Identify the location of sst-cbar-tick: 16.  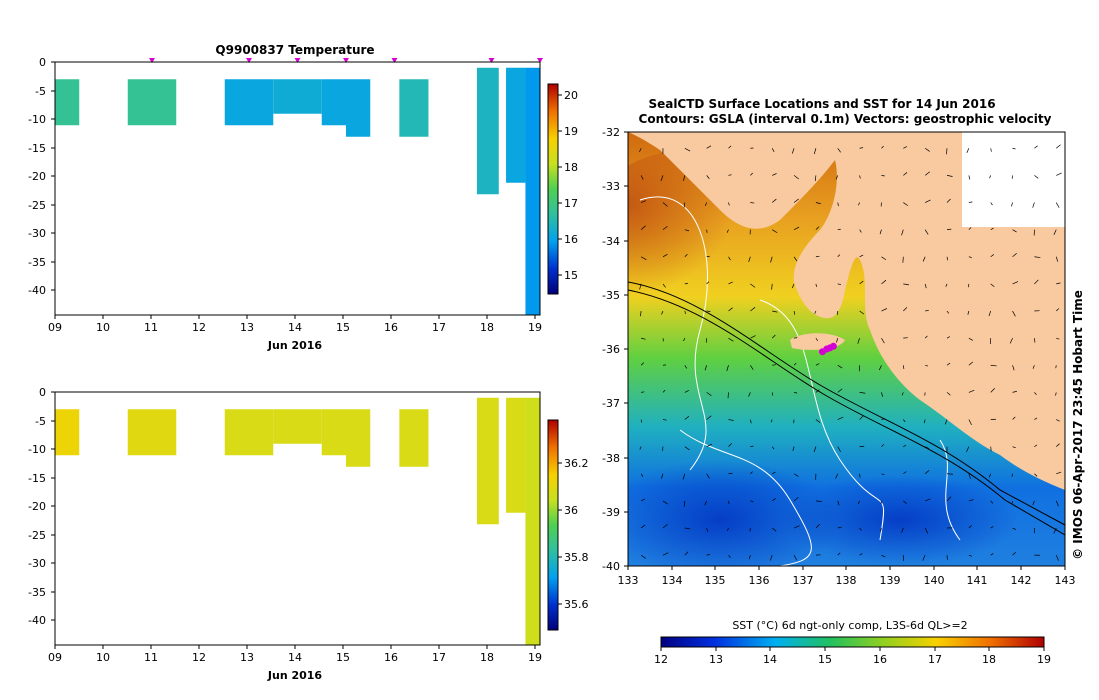
(880, 656).